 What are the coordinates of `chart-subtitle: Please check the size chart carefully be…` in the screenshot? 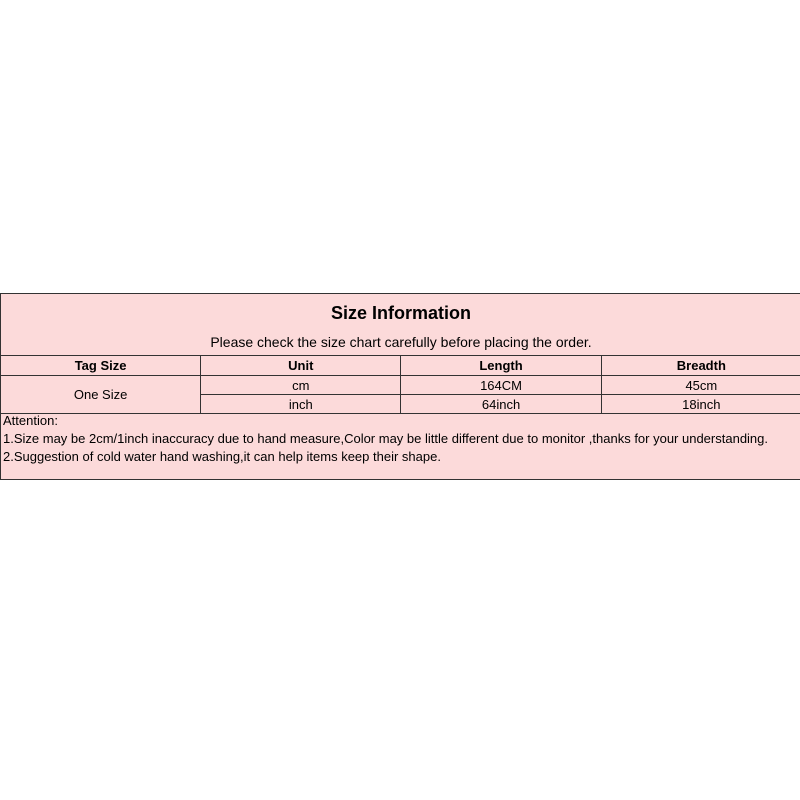 It's located at (401, 342).